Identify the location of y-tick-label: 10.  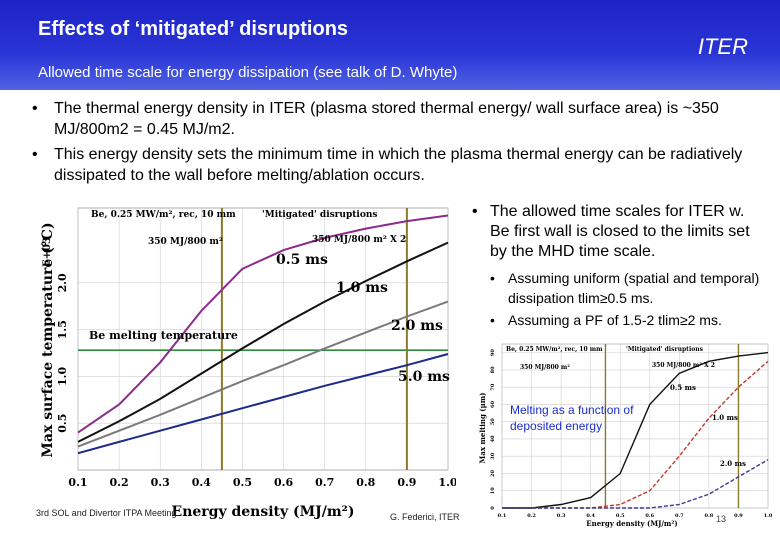
(493, 490).